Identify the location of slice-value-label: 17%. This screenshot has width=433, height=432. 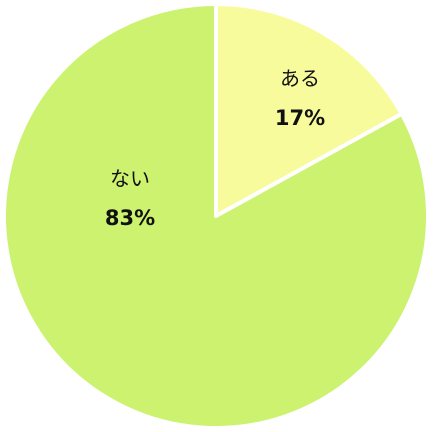
(300, 118).